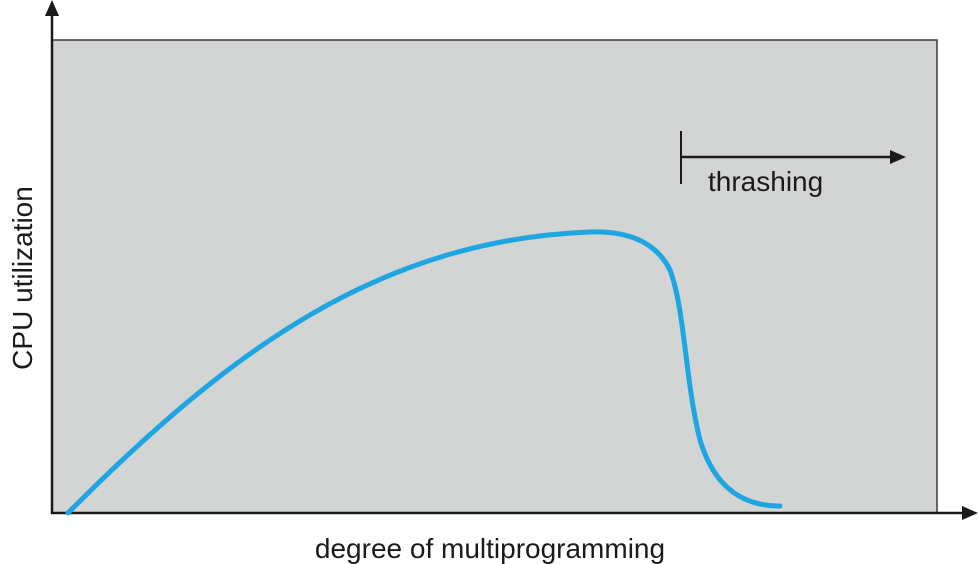  I want to click on x-axis-arrow, so click(970, 513).